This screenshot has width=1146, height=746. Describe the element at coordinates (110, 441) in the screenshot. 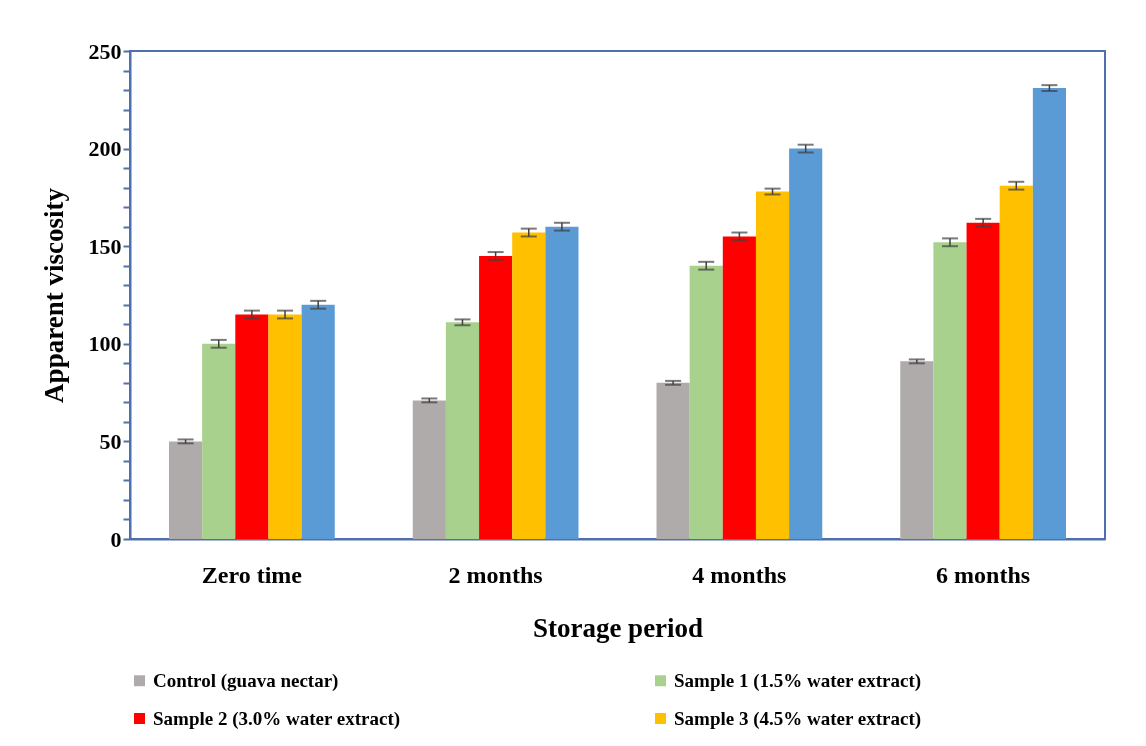

I see `y-tick-label: 50` at that location.